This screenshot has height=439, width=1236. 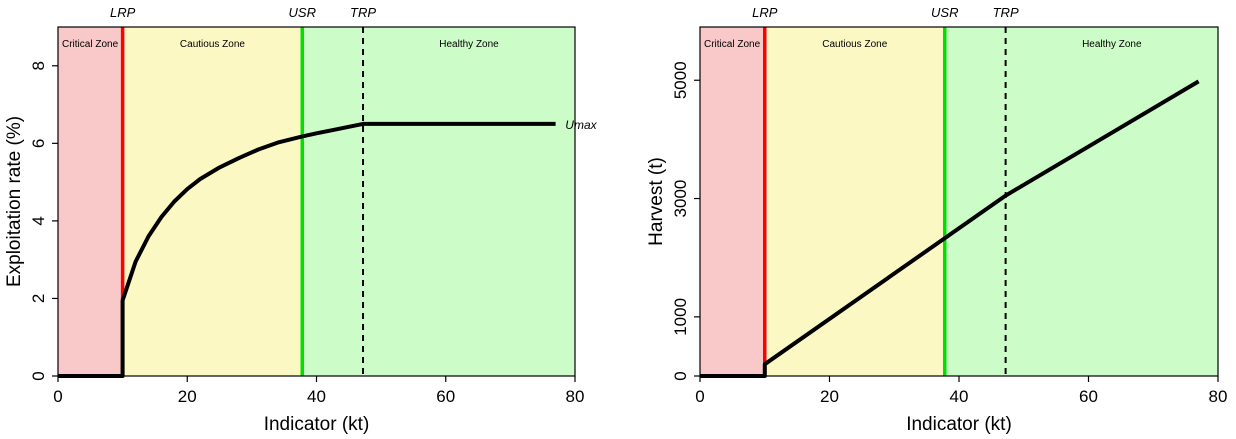 I want to click on y-tick-label: 4, so click(x=38, y=220).